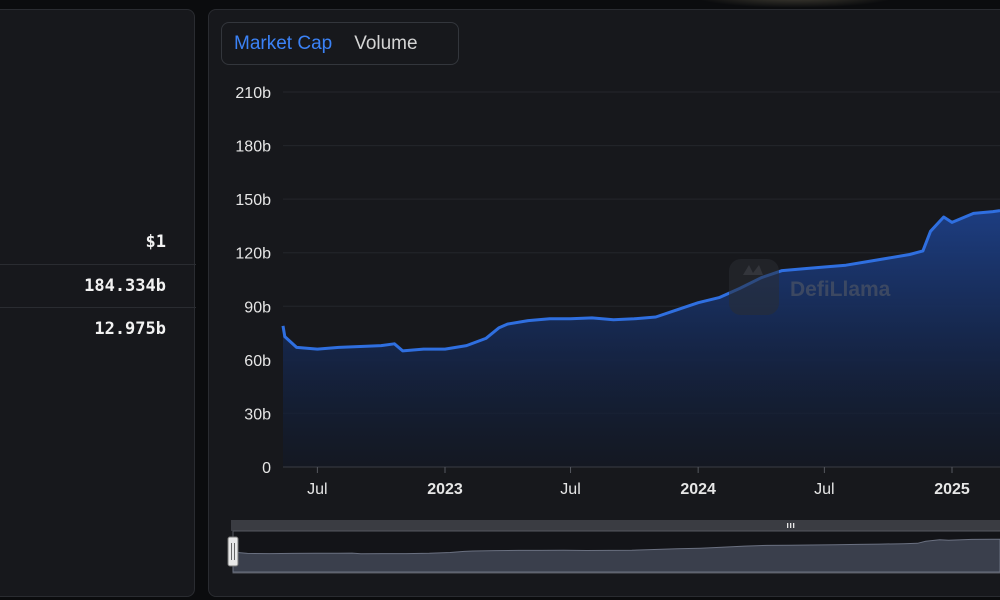 This screenshot has width=1000, height=600. Describe the element at coordinates (840, 289) in the screenshot. I see `watermark-text: DefiLlama` at that location.